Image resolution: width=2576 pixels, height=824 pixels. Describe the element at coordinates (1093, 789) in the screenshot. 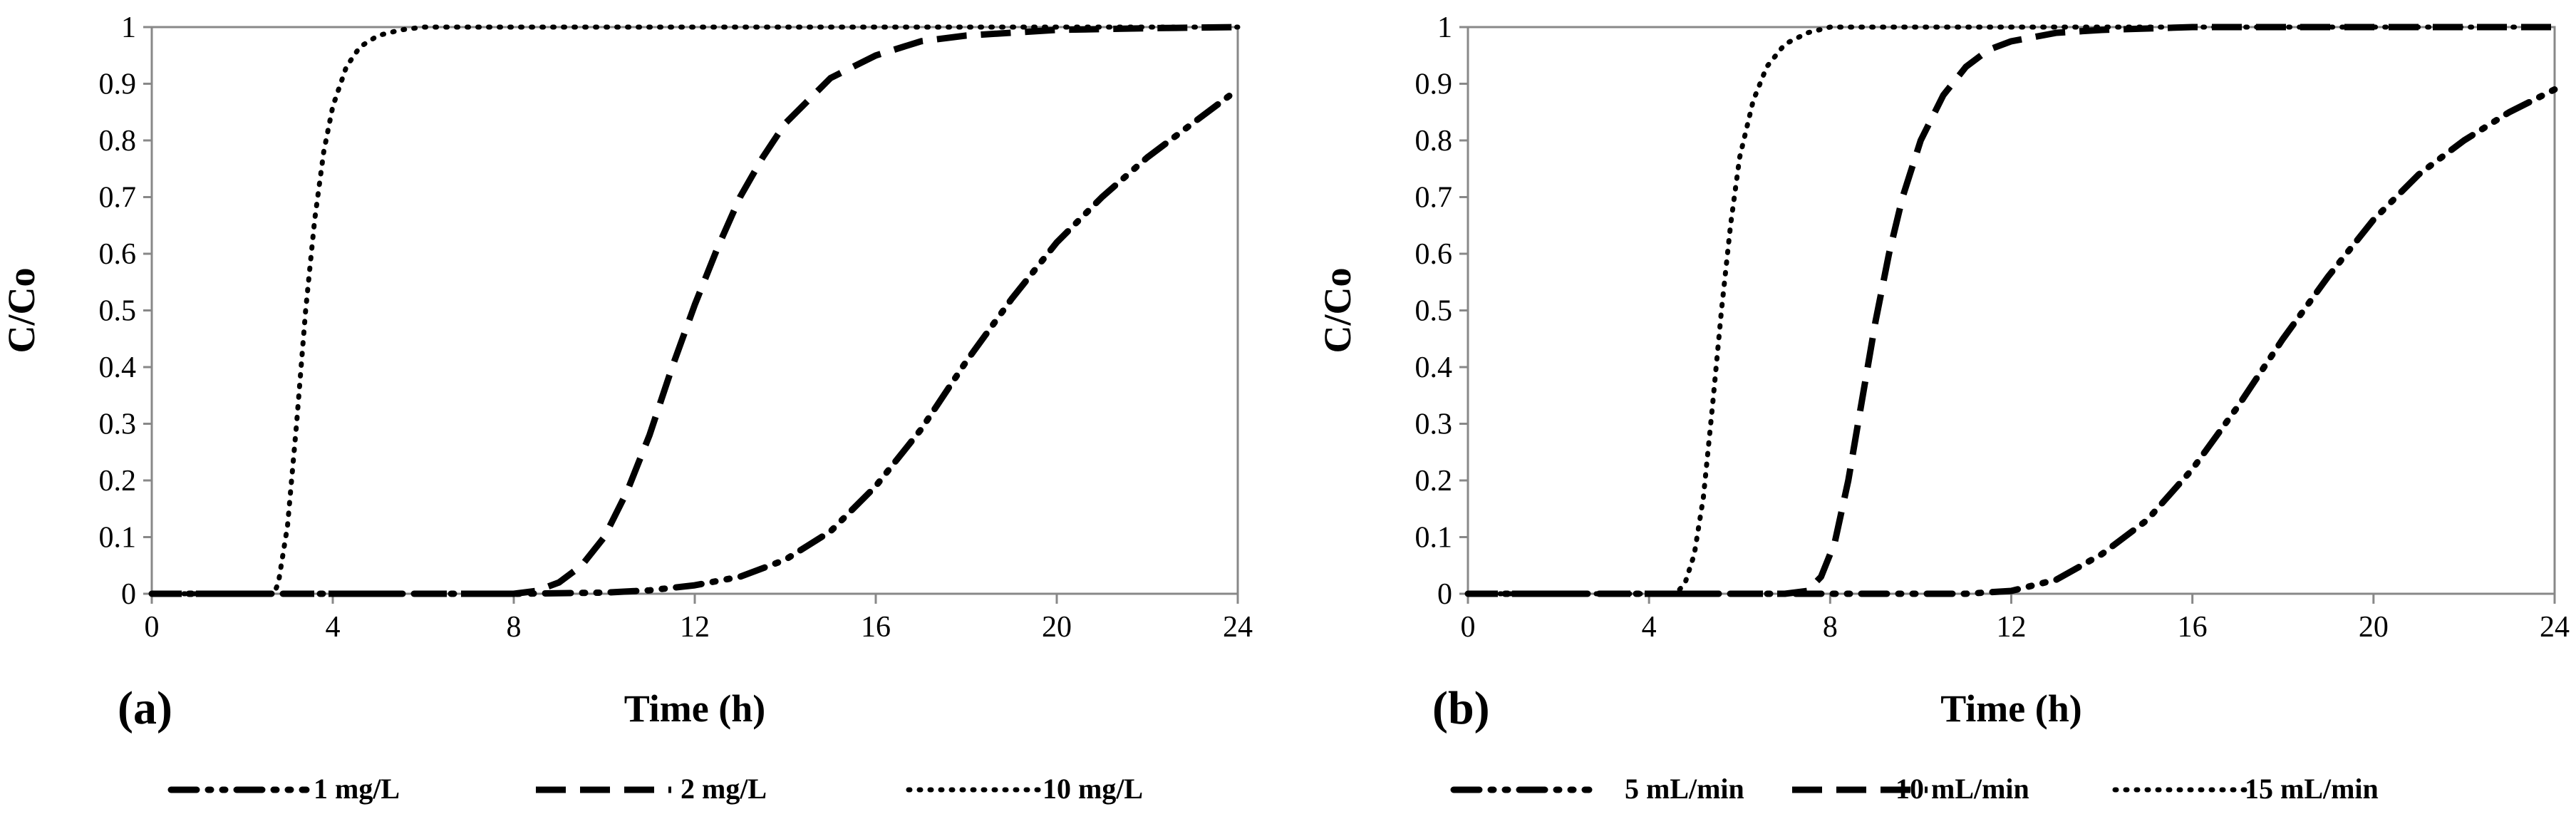

I see `legend-label: 10 mg/L` at that location.